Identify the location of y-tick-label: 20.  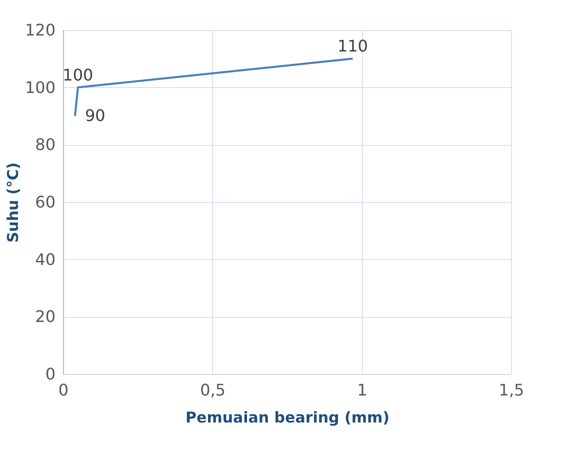
(45, 316).